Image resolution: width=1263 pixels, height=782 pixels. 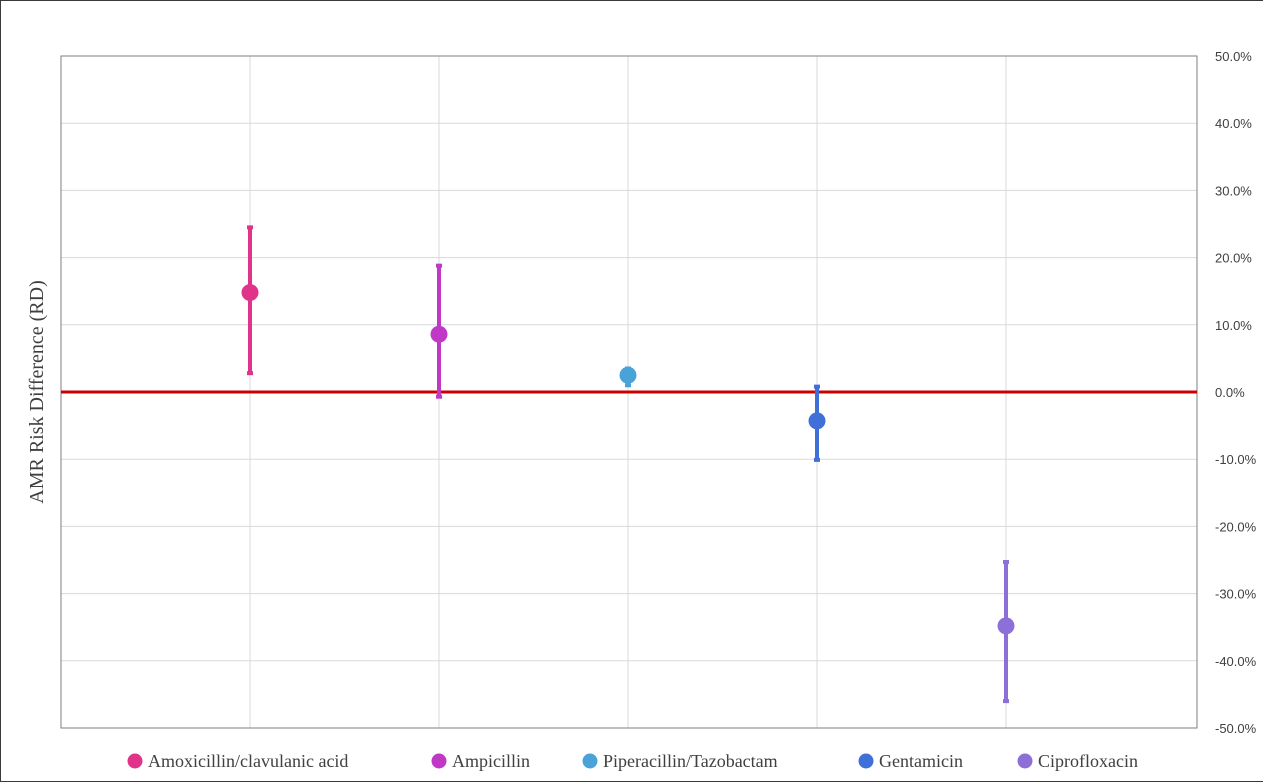 What do you see at coordinates (491, 761) in the screenshot?
I see `legend-label: Ampicillin` at bounding box center [491, 761].